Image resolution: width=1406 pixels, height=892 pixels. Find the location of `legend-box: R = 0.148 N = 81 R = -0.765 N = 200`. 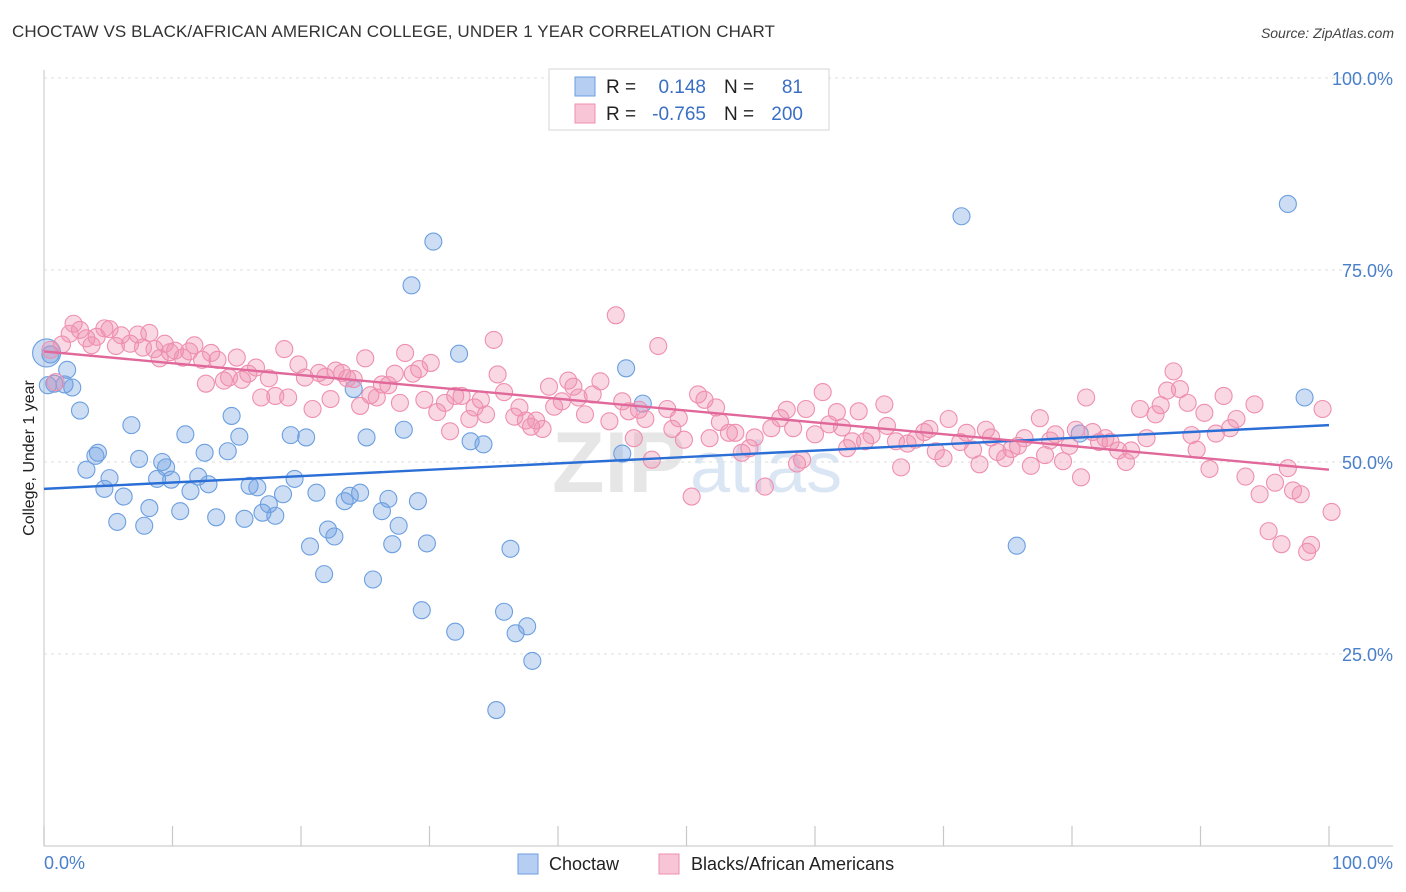

legend-box: R = 0.148 N = 81 R = -0.765 N = 200 is located at coordinates (689, 99).